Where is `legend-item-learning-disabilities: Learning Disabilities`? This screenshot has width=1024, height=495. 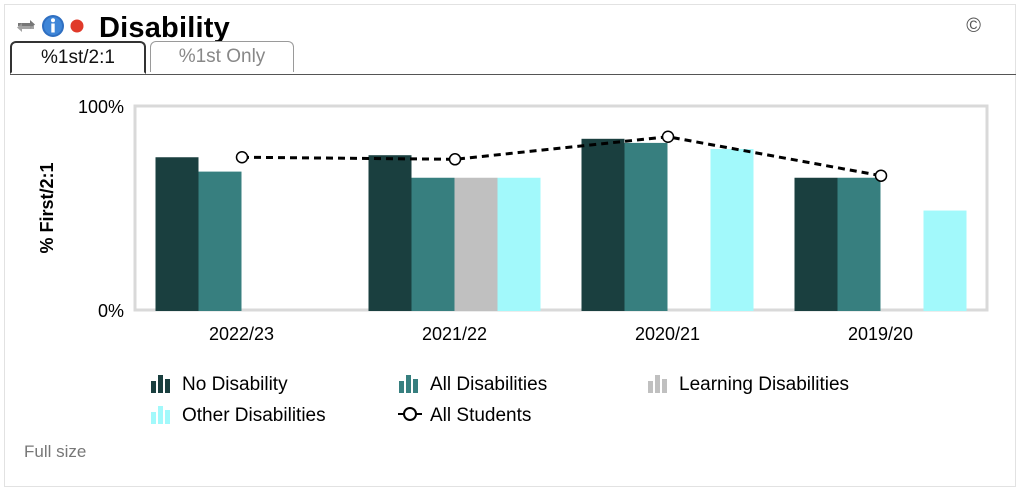 legend-item-learning-disabilities: Learning Disabilities is located at coordinates (748, 384).